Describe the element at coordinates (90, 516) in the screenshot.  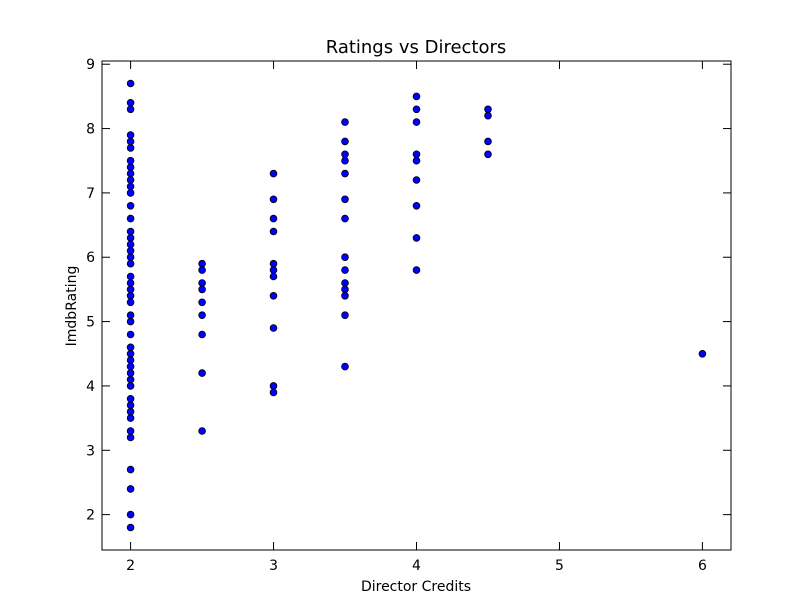
I see `y-tick-label: 2` at that location.